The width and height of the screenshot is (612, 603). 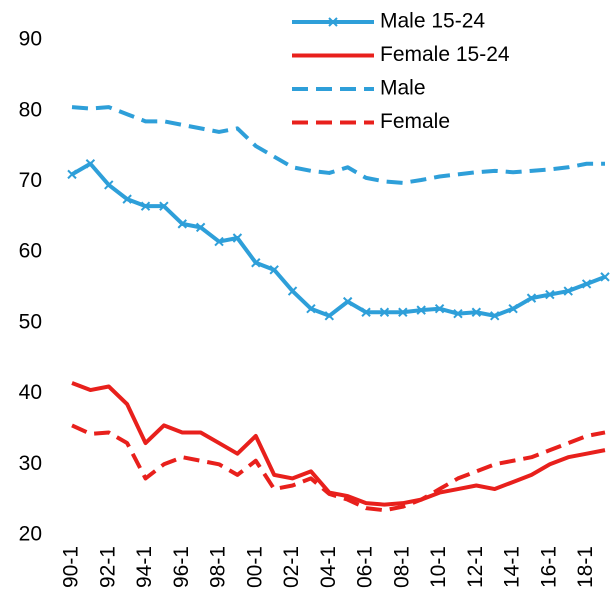 I want to click on x-tick-label: 02-1, so click(x=291, y=567).